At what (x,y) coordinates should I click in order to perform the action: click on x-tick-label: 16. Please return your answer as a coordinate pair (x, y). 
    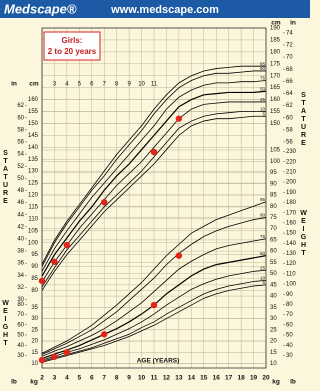
    Looking at the image, I should click on (217, 378).